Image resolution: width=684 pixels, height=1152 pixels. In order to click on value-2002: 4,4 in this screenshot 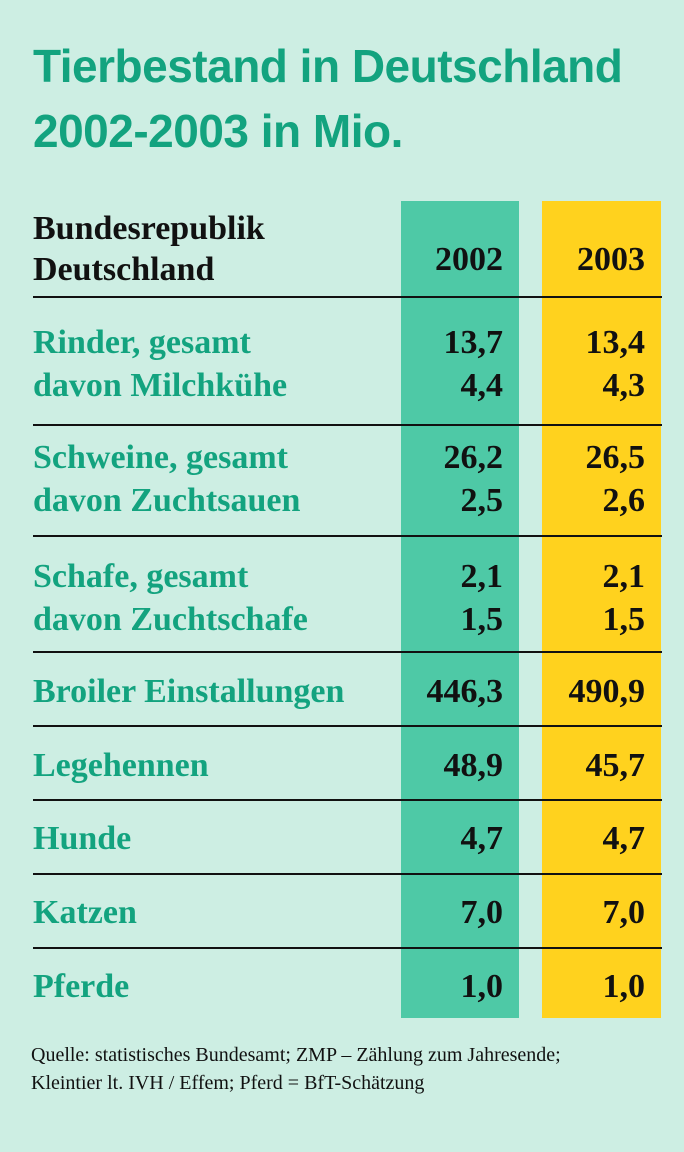, I will do `click(482, 385)`.